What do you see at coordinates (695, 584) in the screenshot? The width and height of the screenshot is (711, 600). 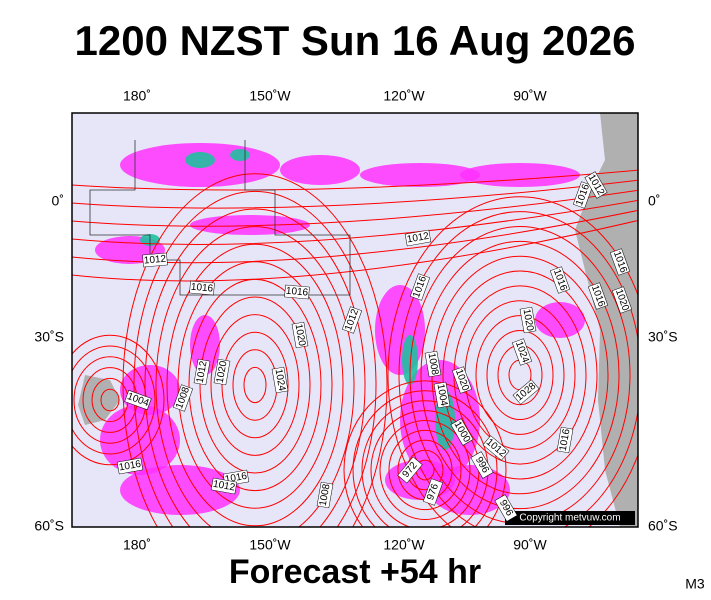 I see `model-code: M3` at bounding box center [695, 584].